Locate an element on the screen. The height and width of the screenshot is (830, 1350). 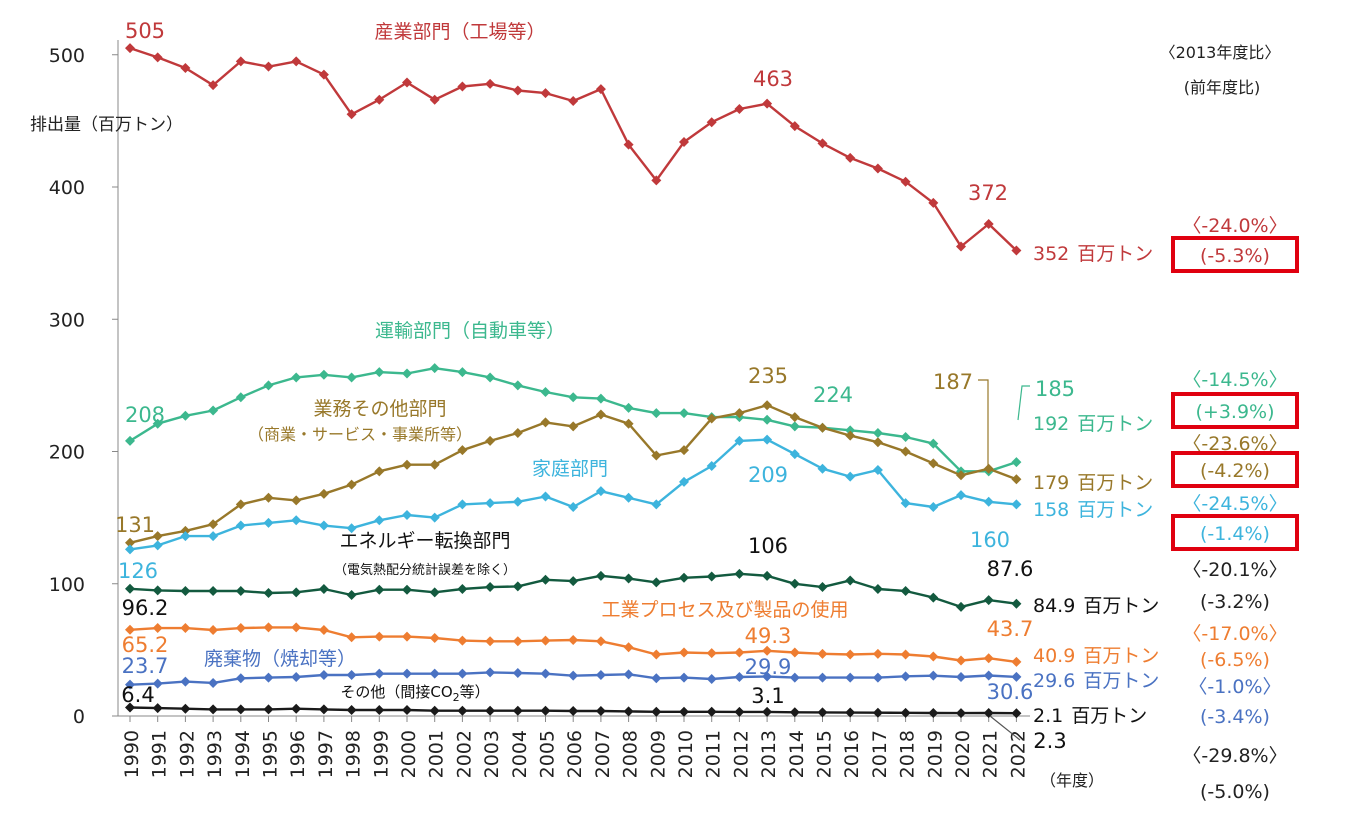
x-tick-label: 2018 is located at coordinates (908, 754).